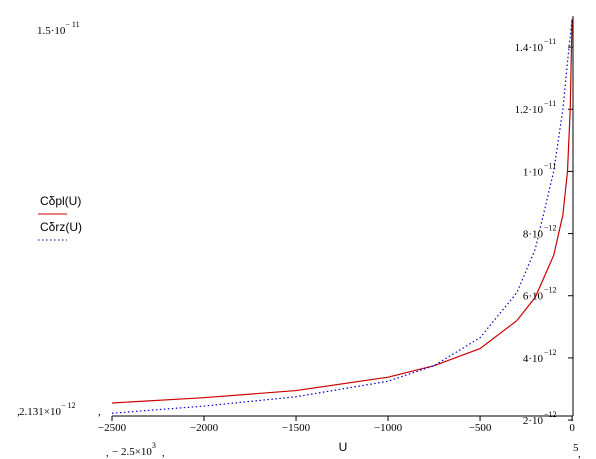  I want to click on y-tick-label: 1.4·10, so click(529, 48).